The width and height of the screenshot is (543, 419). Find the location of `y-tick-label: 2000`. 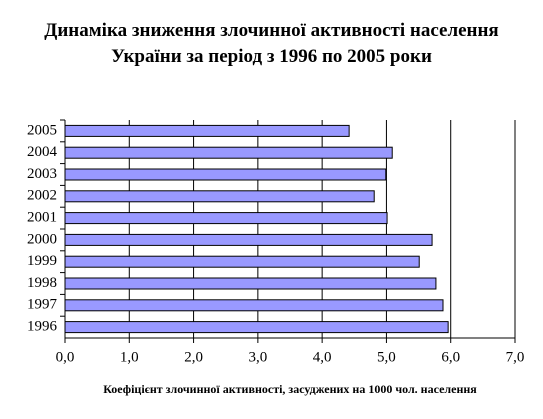

y-tick-label: 2000 is located at coordinates (42, 239).